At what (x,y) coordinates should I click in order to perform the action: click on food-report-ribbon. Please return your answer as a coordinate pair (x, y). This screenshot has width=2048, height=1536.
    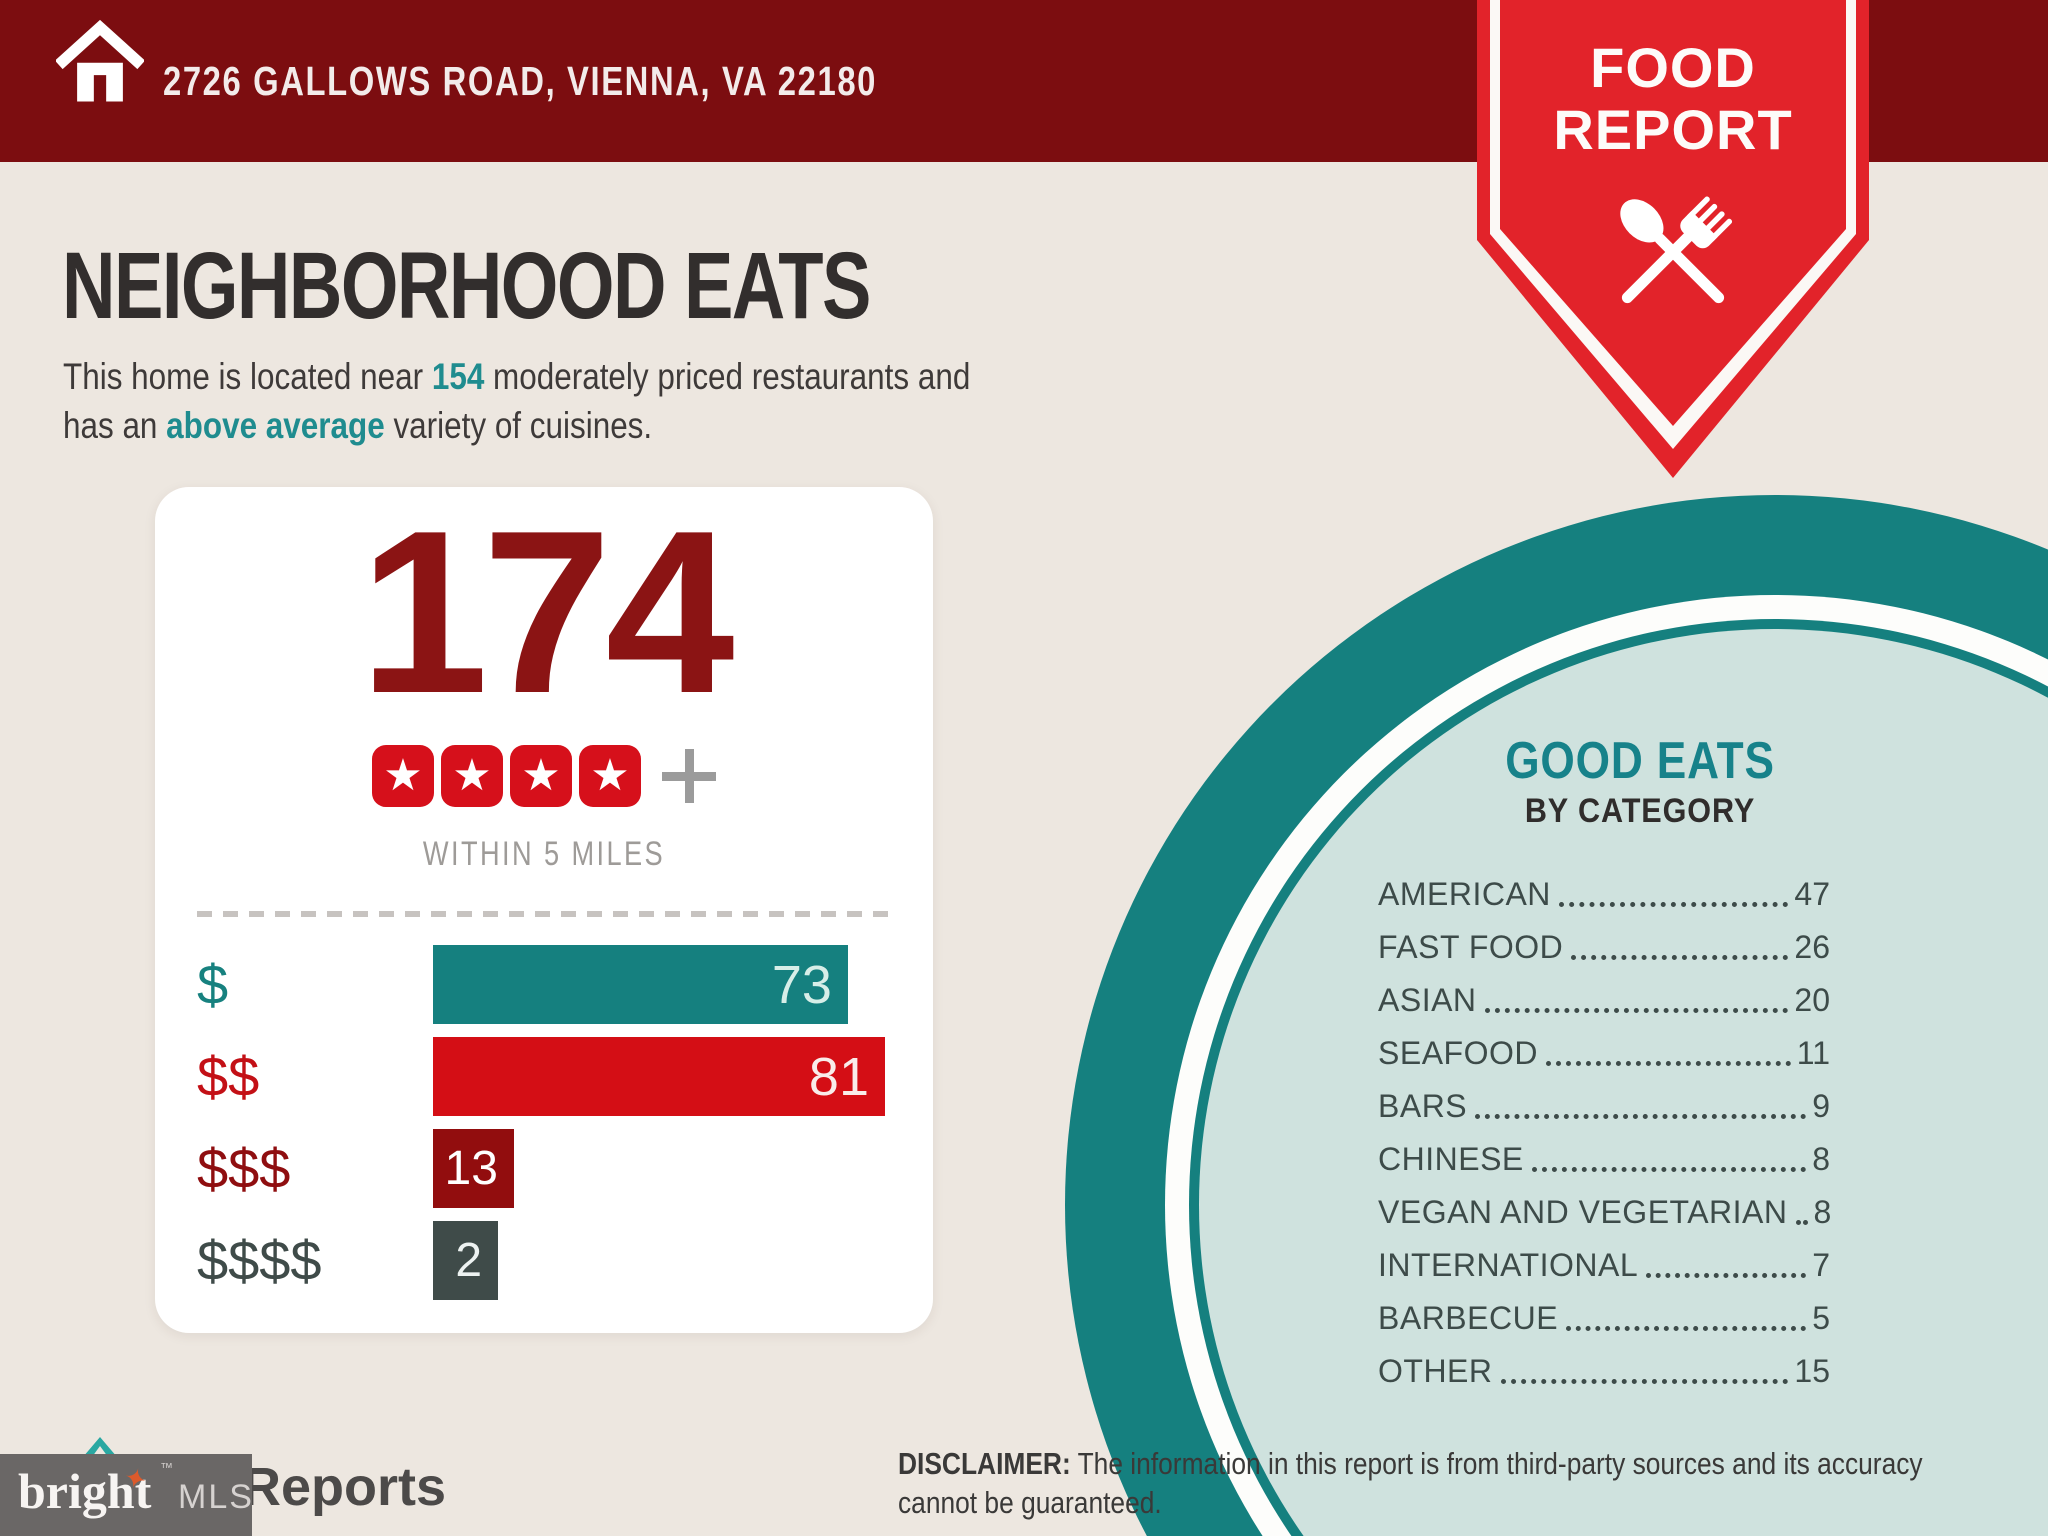
    Looking at the image, I should click on (1673, 239).